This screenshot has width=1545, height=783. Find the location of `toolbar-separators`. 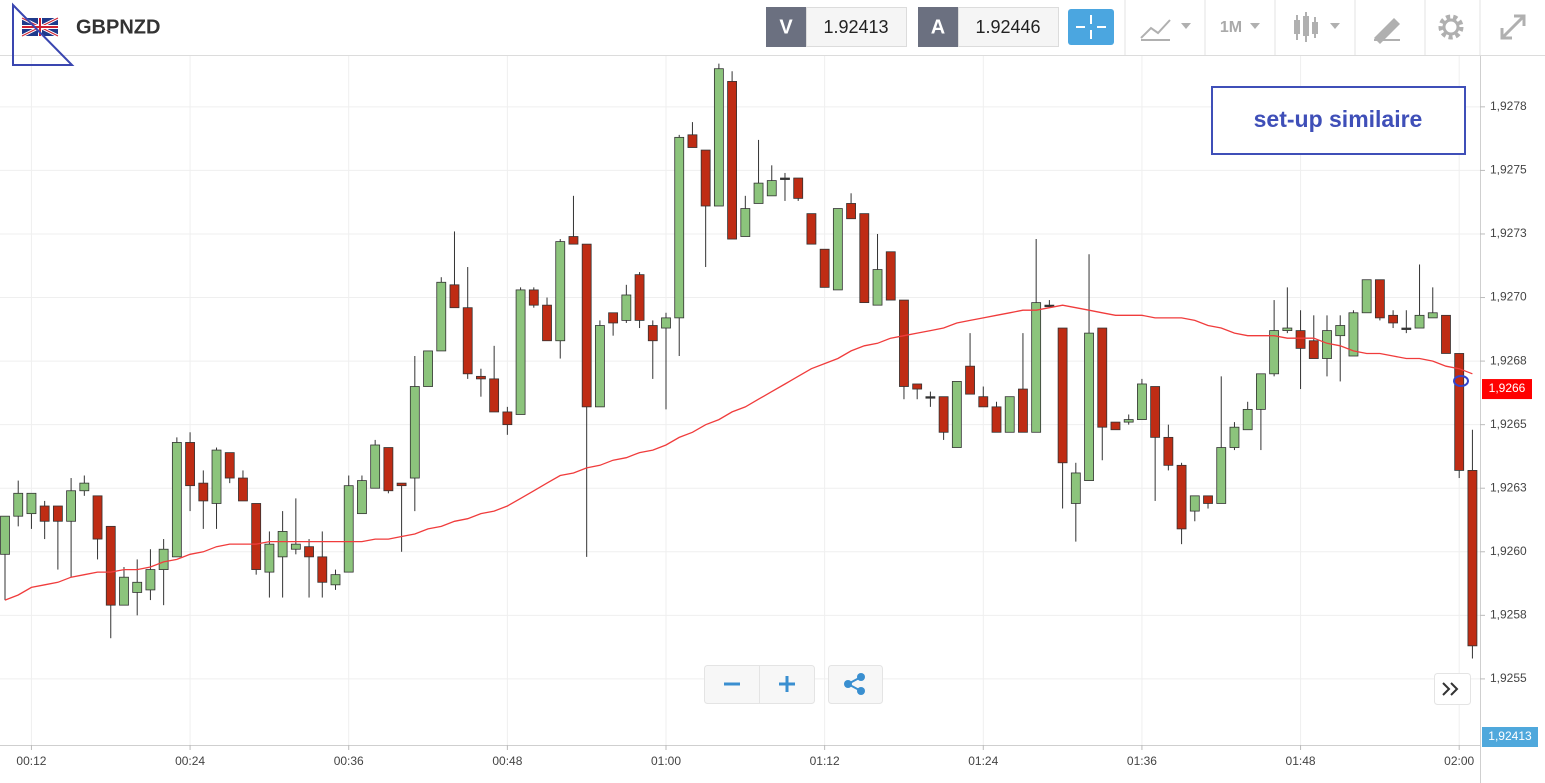

toolbar-separators is located at coordinates (1302, 27).